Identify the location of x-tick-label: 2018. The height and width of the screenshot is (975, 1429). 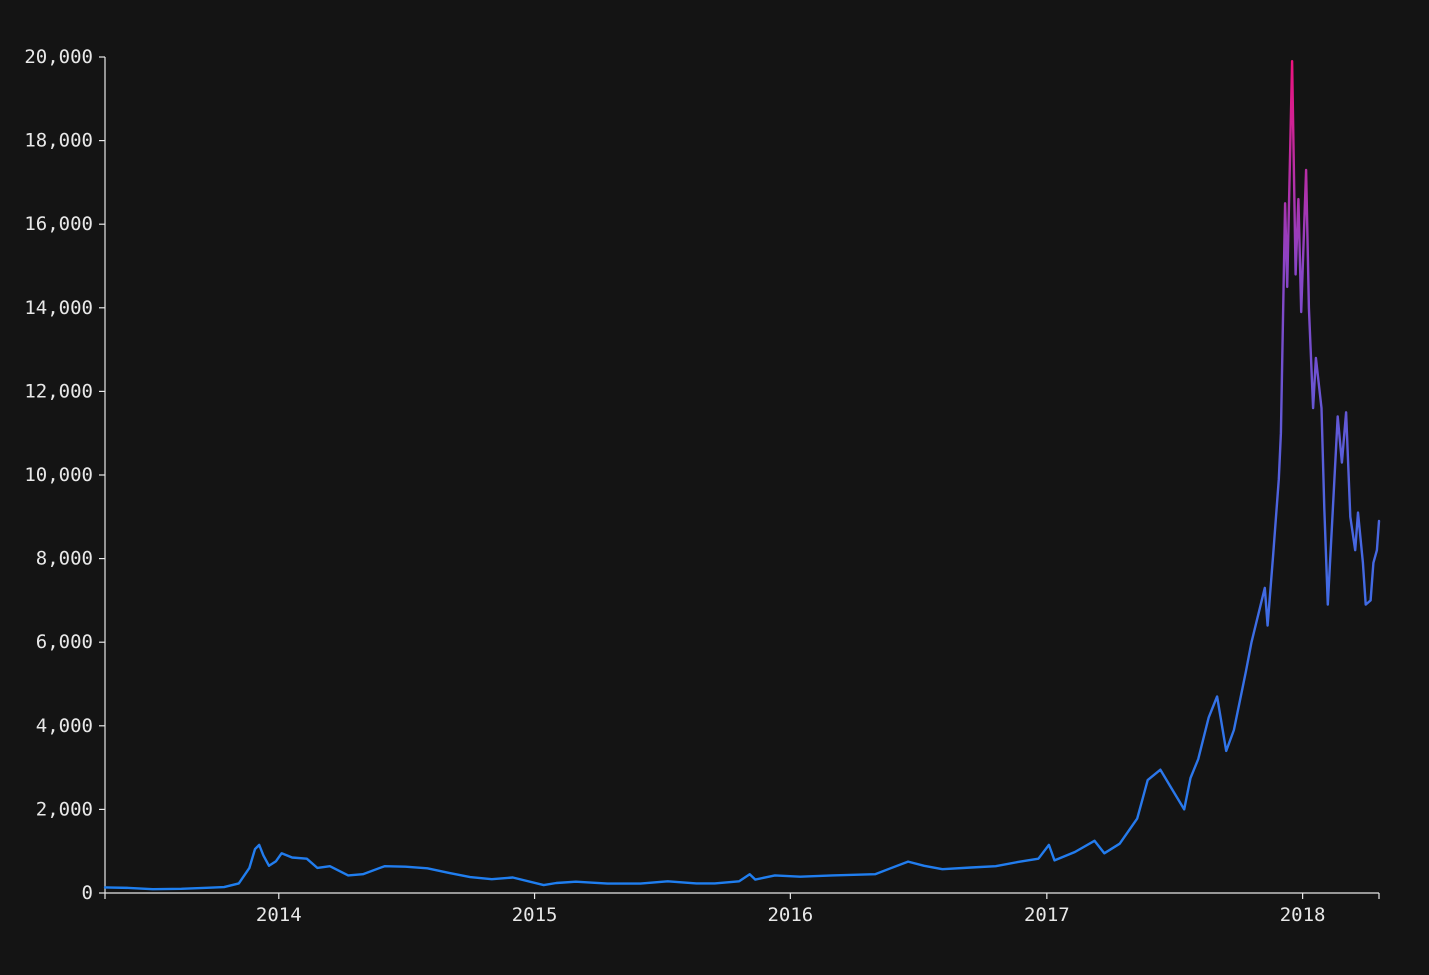
(1303, 915).